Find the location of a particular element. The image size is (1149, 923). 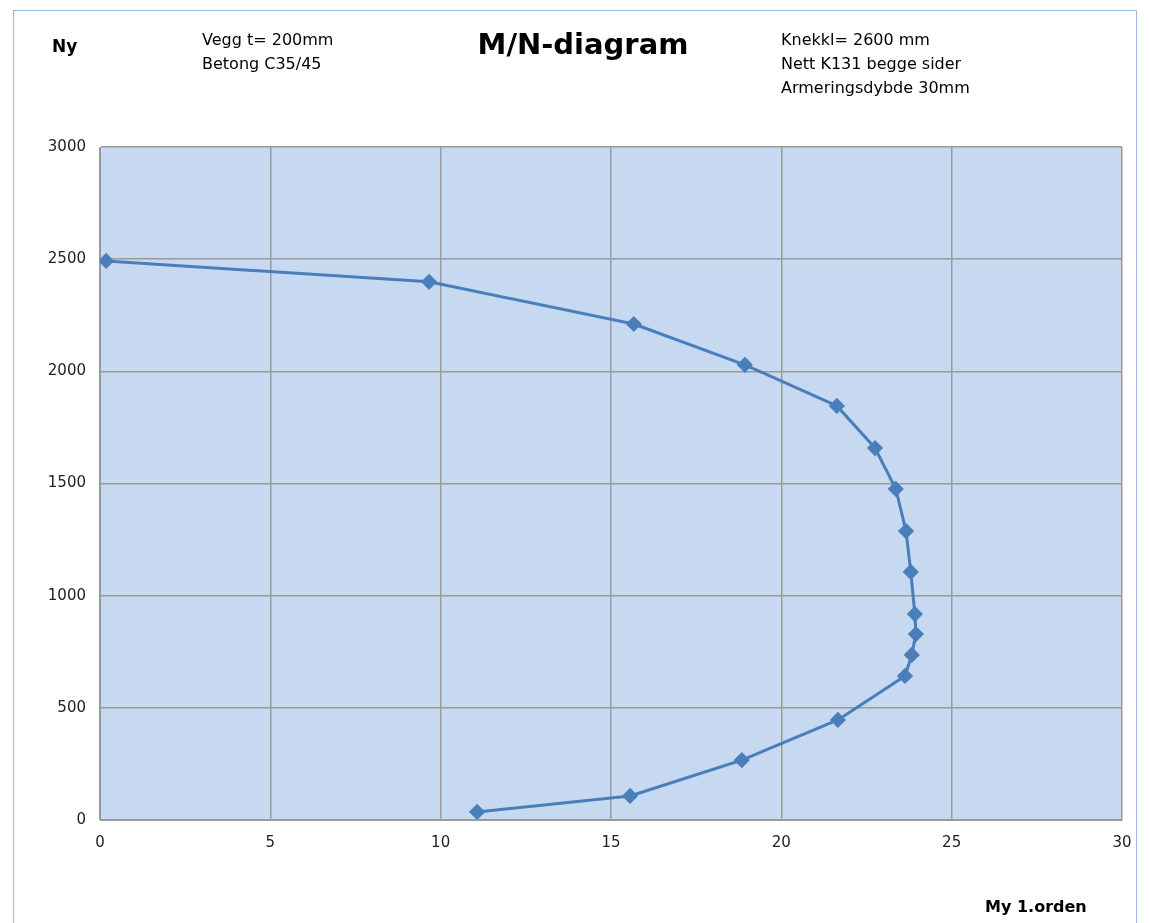

x-tick-label: 15 is located at coordinates (611, 841).